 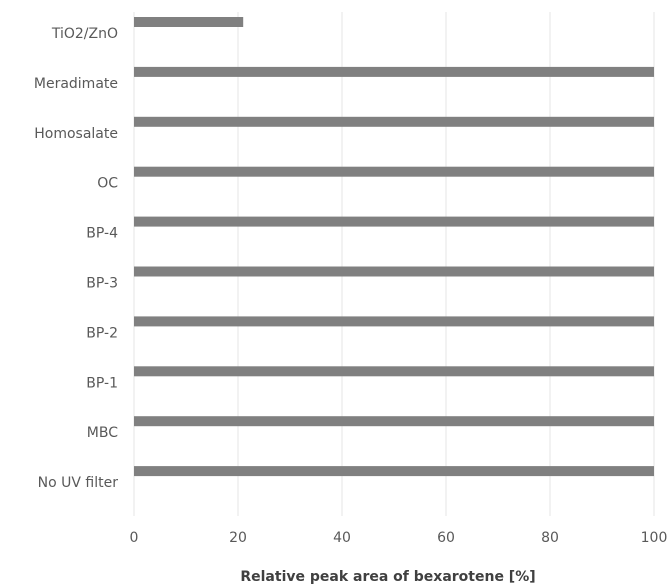 What do you see at coordinates (102, 284) in the screenshot?
I see `category-label: BP-3` at bounding box center [102, 284].